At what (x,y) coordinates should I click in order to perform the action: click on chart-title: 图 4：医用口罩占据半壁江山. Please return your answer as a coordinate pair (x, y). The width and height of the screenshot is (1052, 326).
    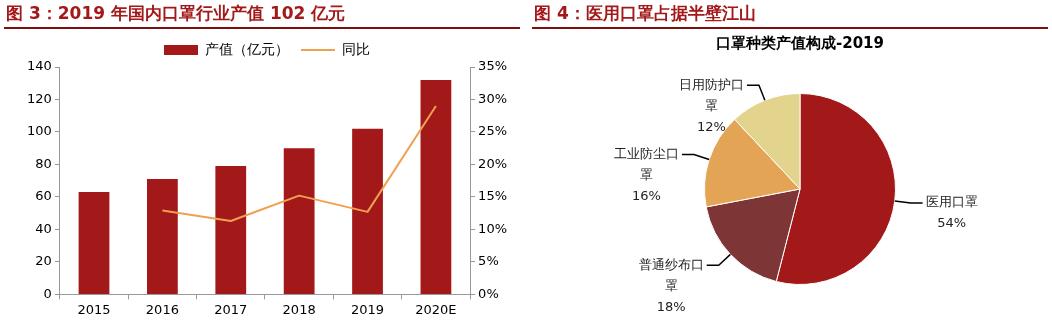
    Looking at the image, I should click on (790, 14).